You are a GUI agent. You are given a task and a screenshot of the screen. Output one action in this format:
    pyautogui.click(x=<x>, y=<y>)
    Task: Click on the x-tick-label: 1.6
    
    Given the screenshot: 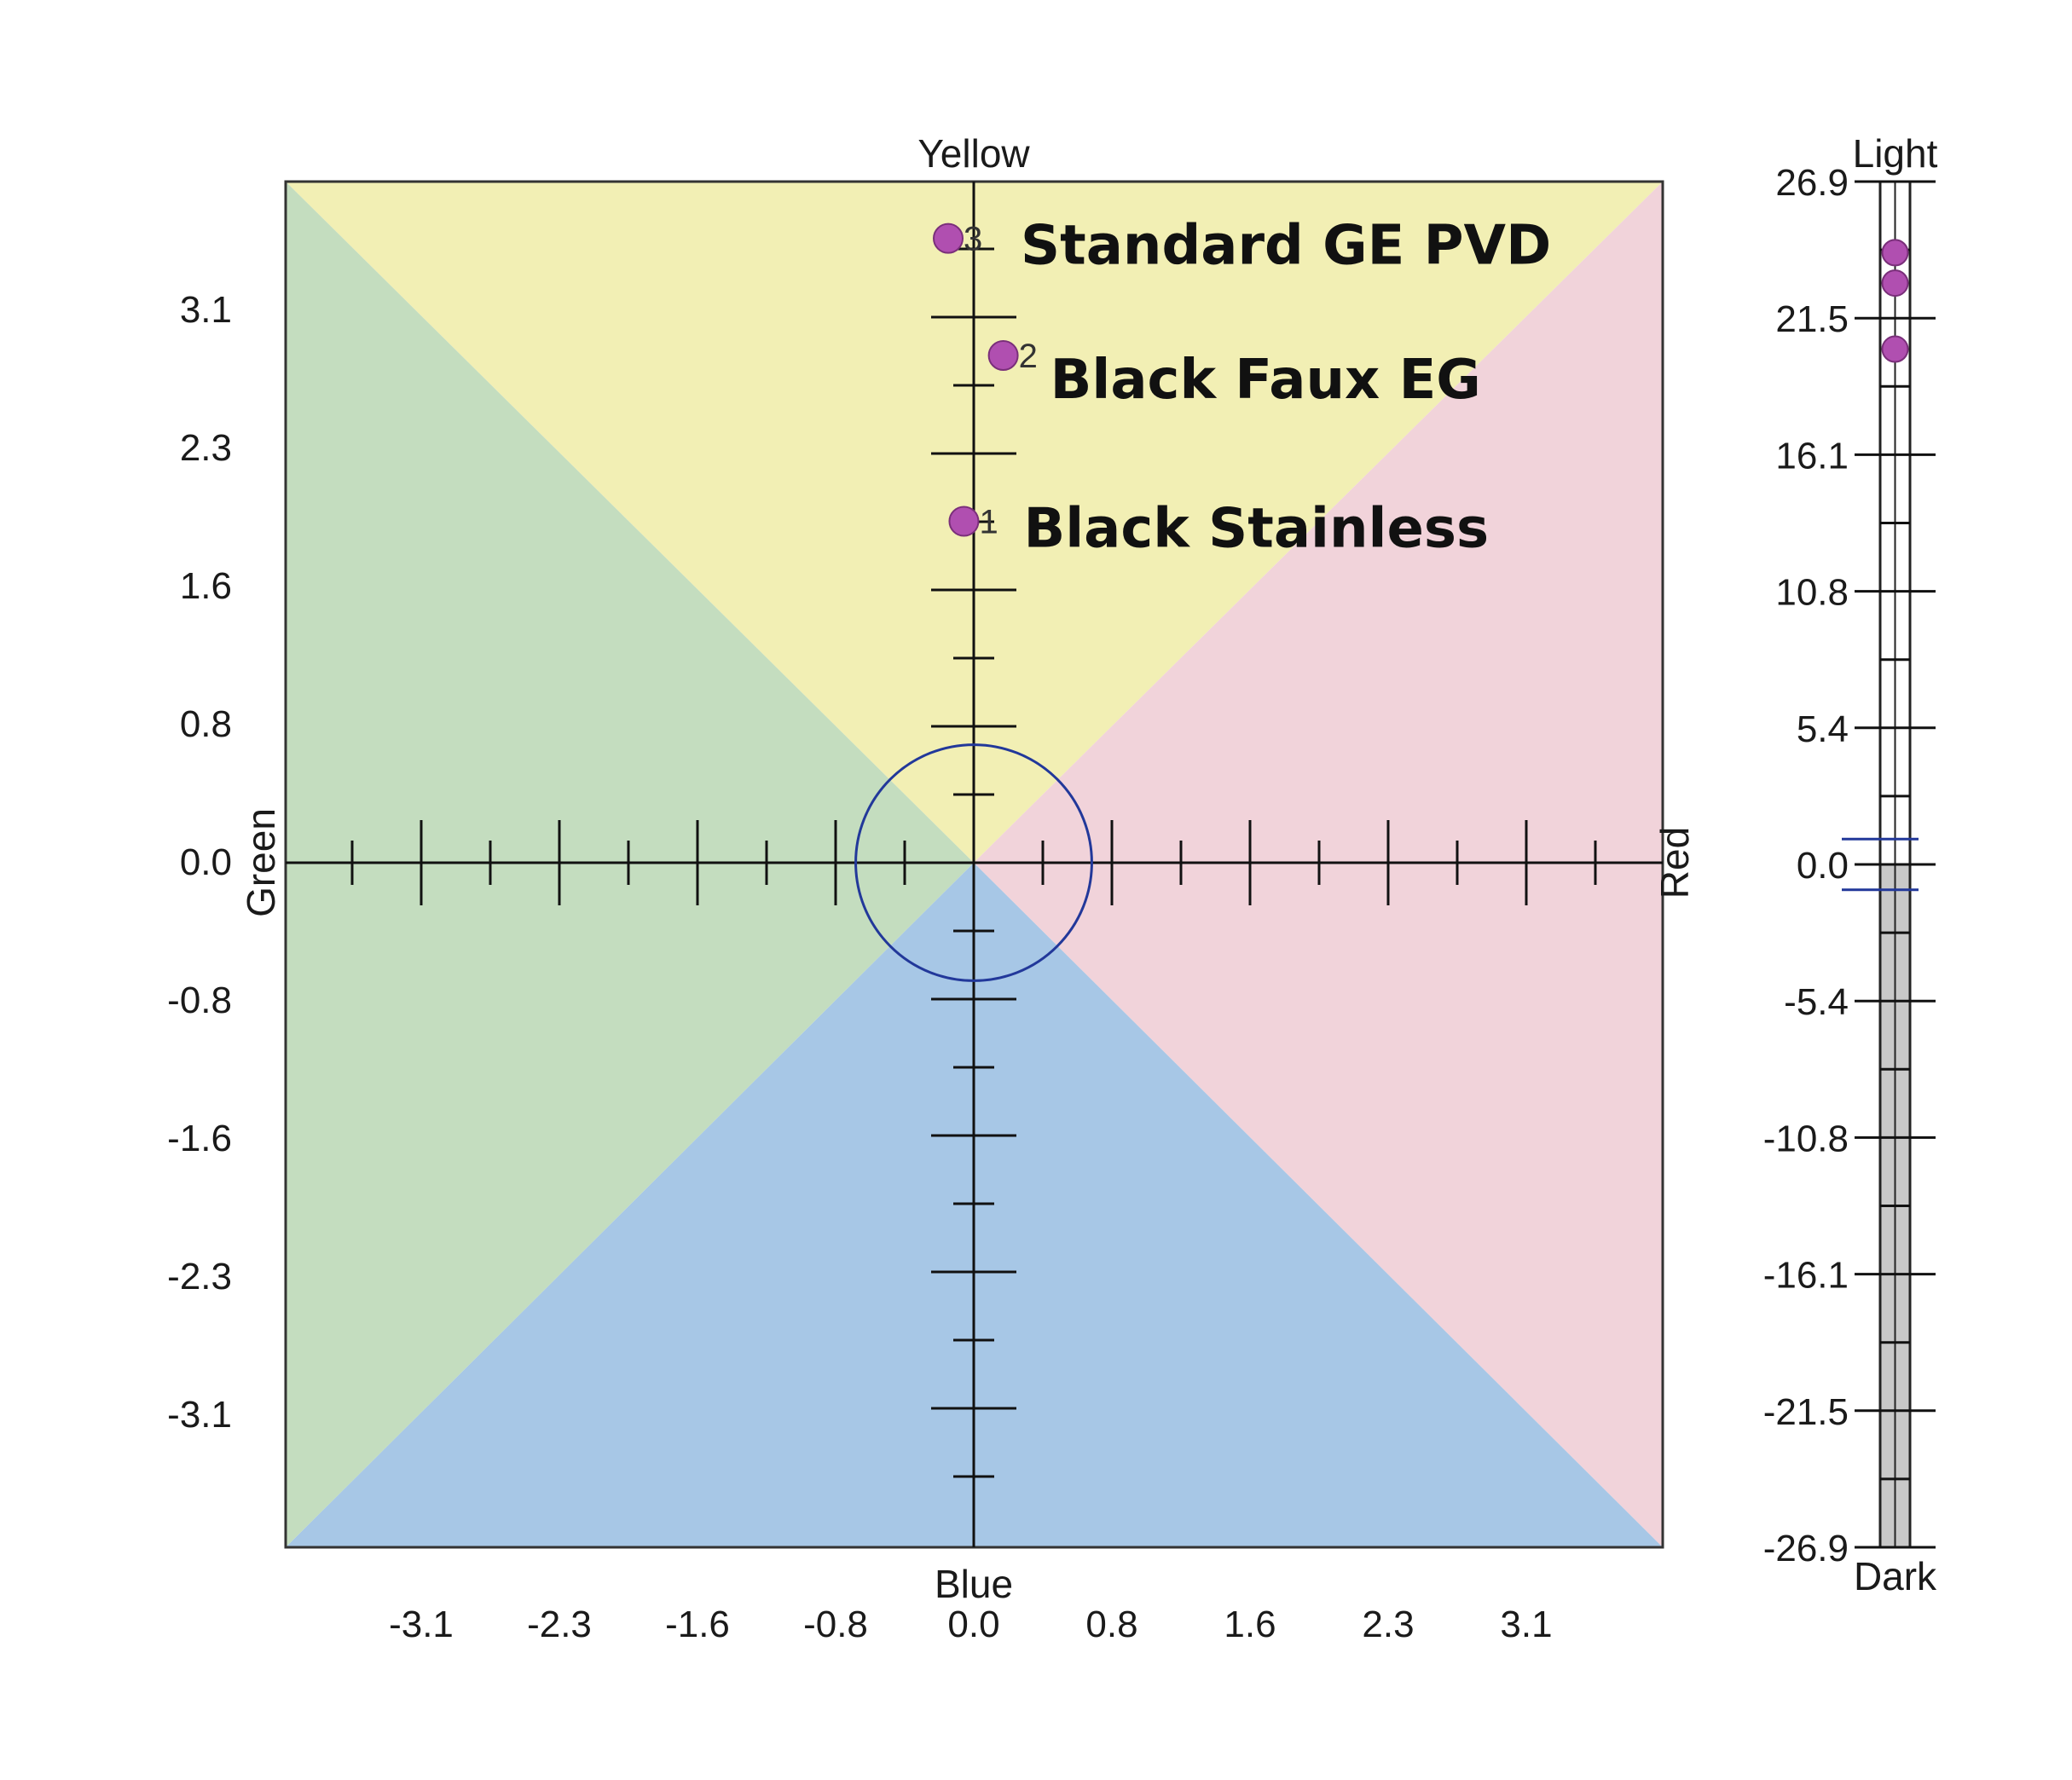 What is the action you would take?
    pyautogui.click(x=1250, y=1624)
    